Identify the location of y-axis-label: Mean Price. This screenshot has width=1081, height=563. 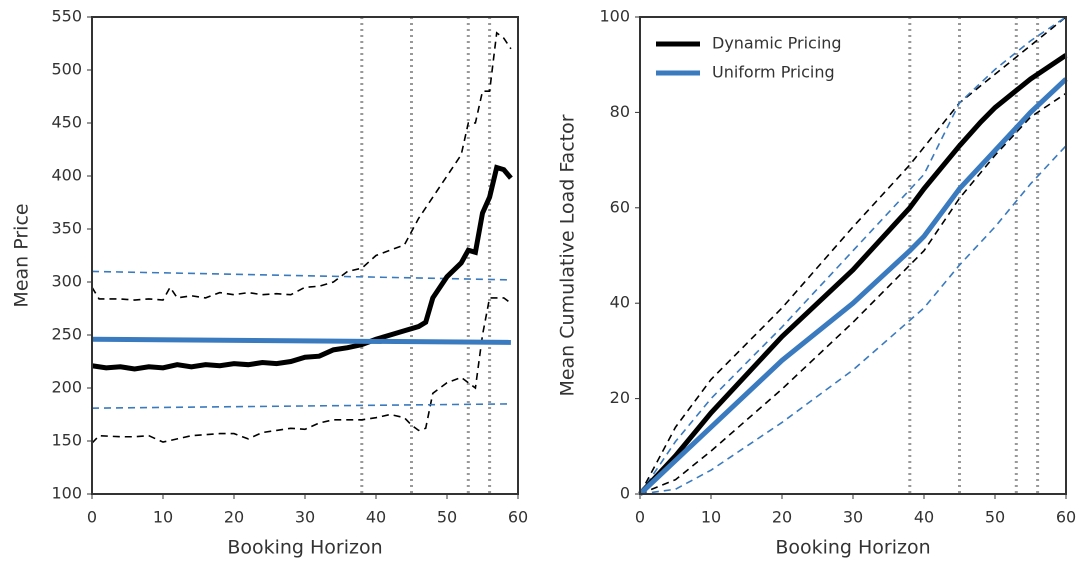
(22, 255).